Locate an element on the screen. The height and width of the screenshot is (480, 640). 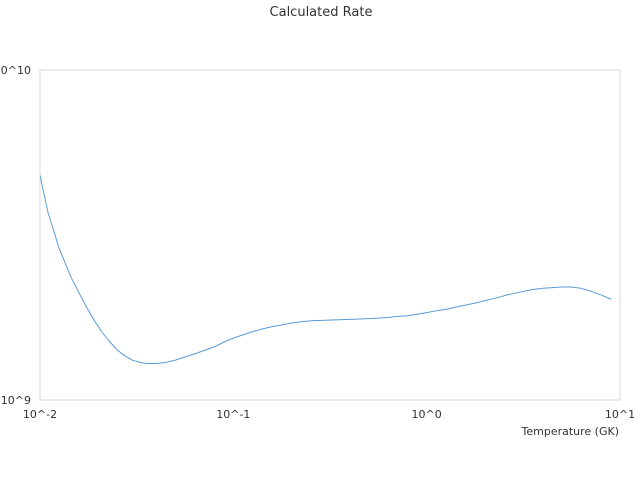
x-axis-label: Temperature (GK) is located at coordinates (570, 431).